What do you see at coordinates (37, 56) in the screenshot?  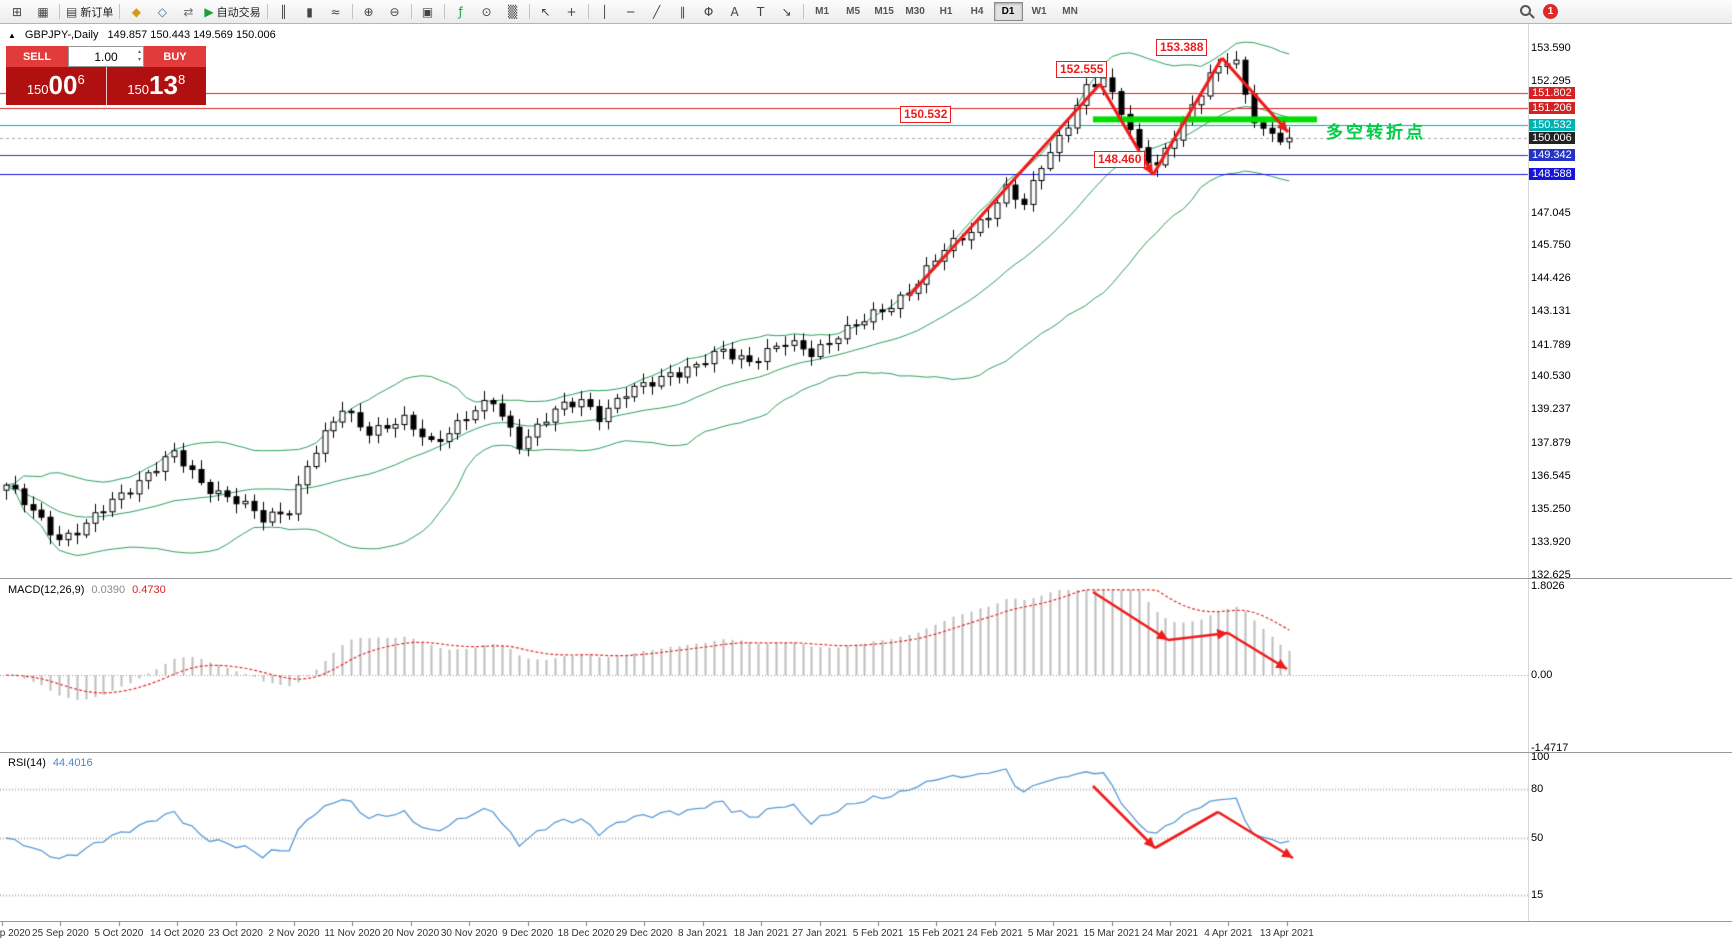 I see `sell-button: SELL` at bounding box center [37, 56].